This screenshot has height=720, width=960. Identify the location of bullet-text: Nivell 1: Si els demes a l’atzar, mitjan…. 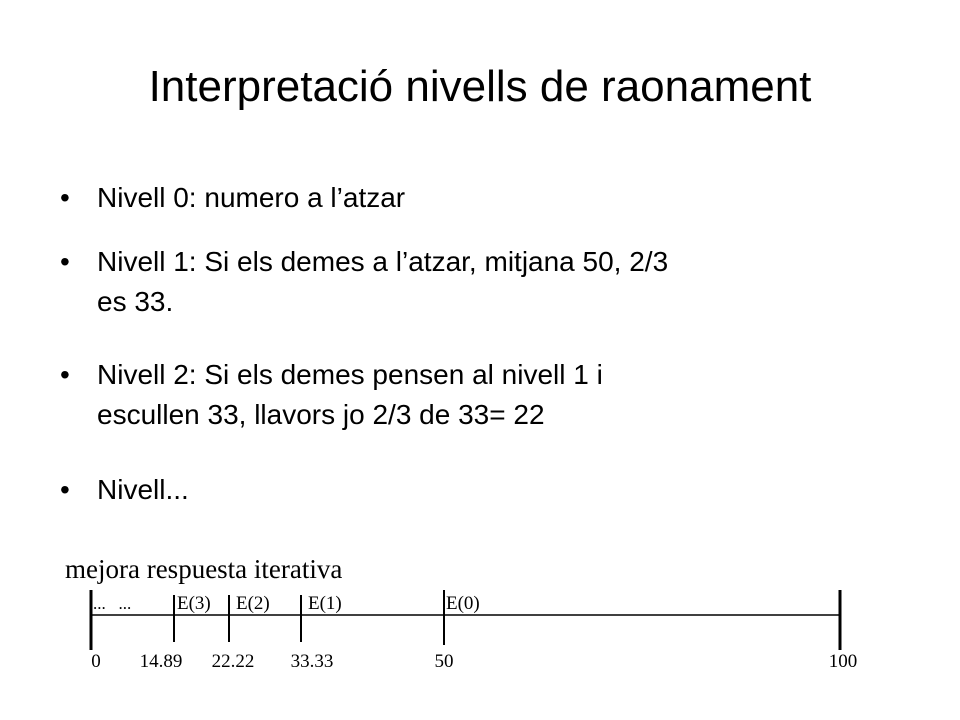
(383, 261).